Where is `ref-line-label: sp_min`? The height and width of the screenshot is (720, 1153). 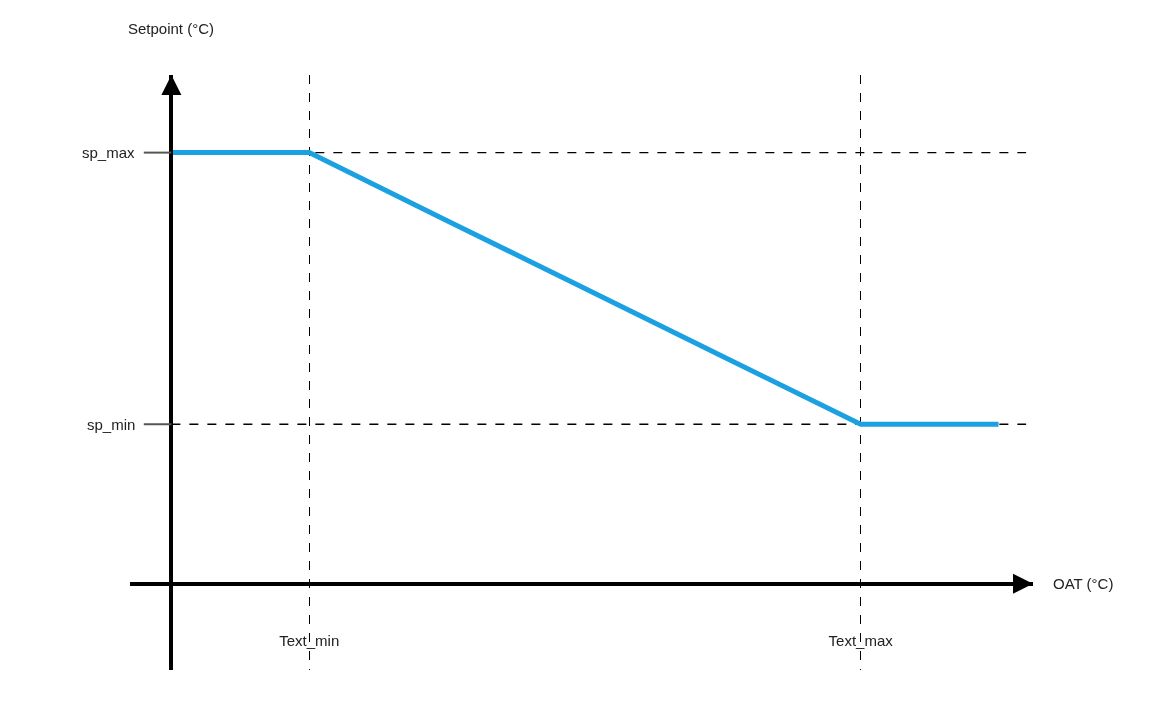 ref-line-label: sp_min is located at coordinates (111, 424).